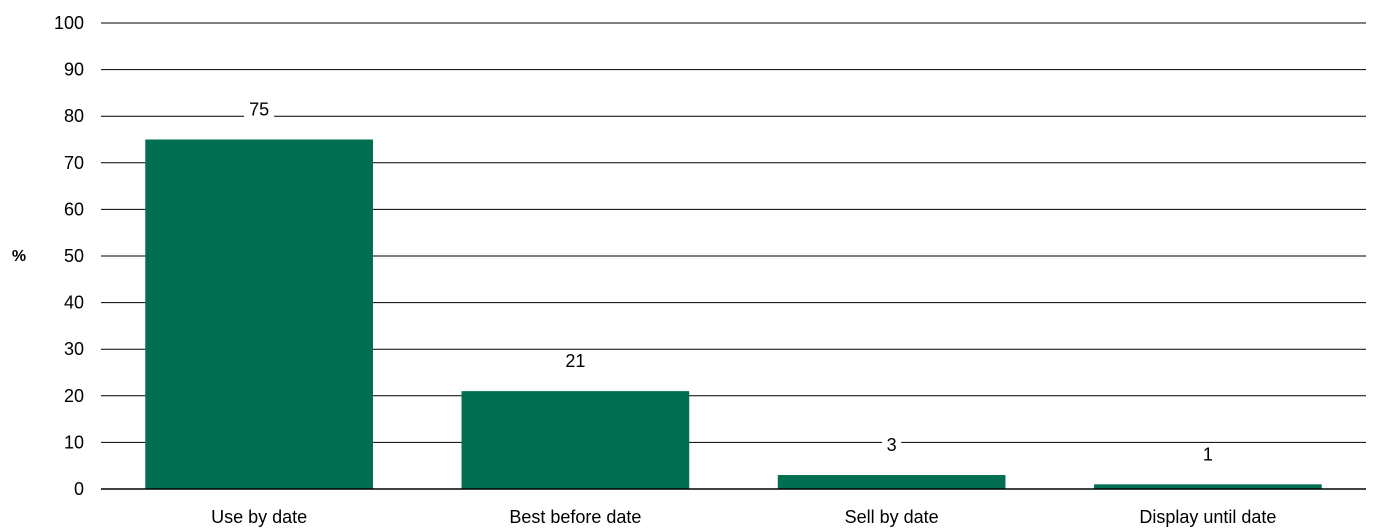 This screenshot has height=531, width=1373. I want to click on data-label: 3, so click(892, 445).